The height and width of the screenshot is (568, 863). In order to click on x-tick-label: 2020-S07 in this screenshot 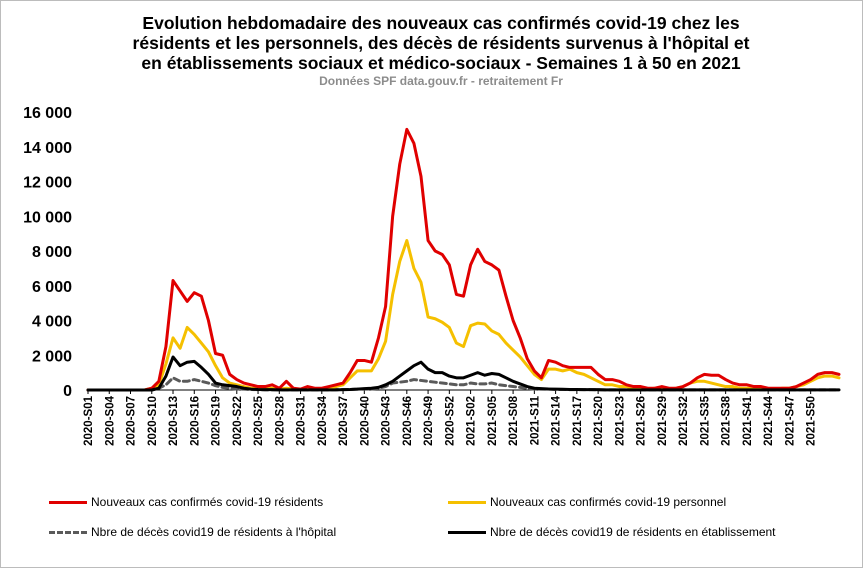, I will do `click(132, 421)`.